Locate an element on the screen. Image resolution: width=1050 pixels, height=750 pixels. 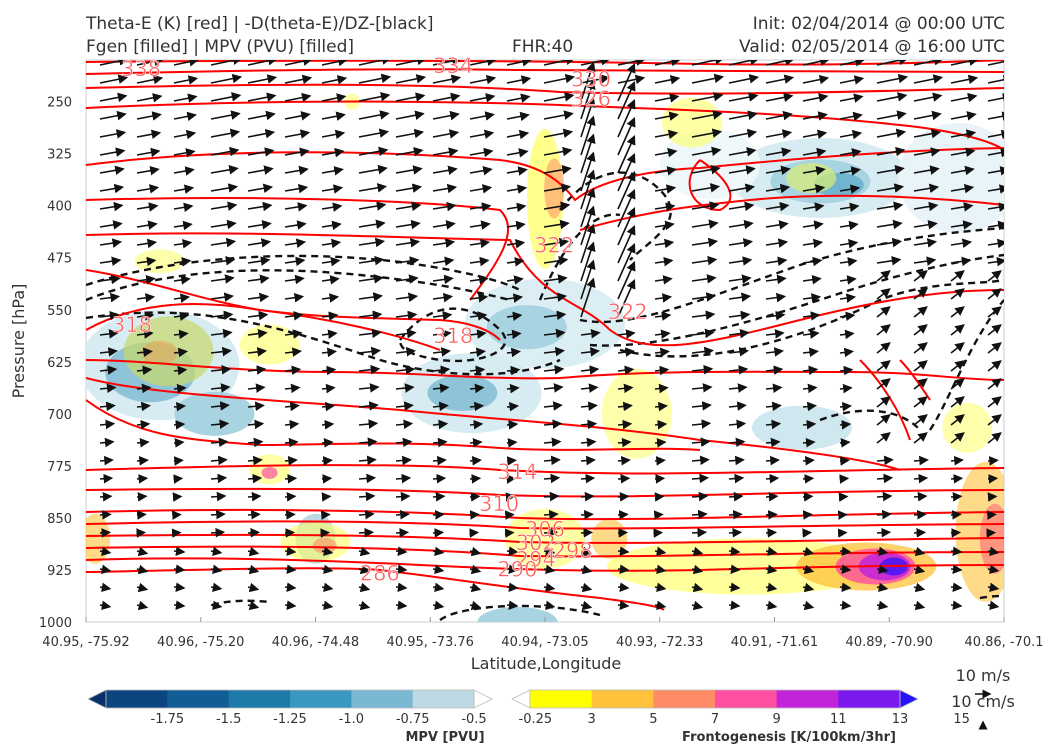
colorbar-outline is located at coordinates (715, 699).